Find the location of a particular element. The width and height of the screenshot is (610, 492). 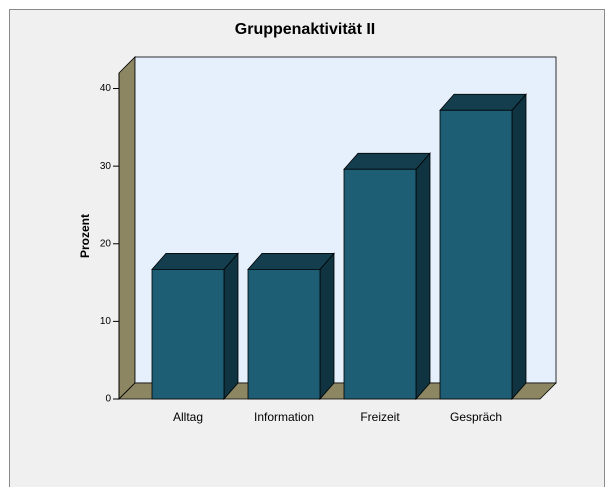

x-tick-label: Information is located at coordinates (284, 417).